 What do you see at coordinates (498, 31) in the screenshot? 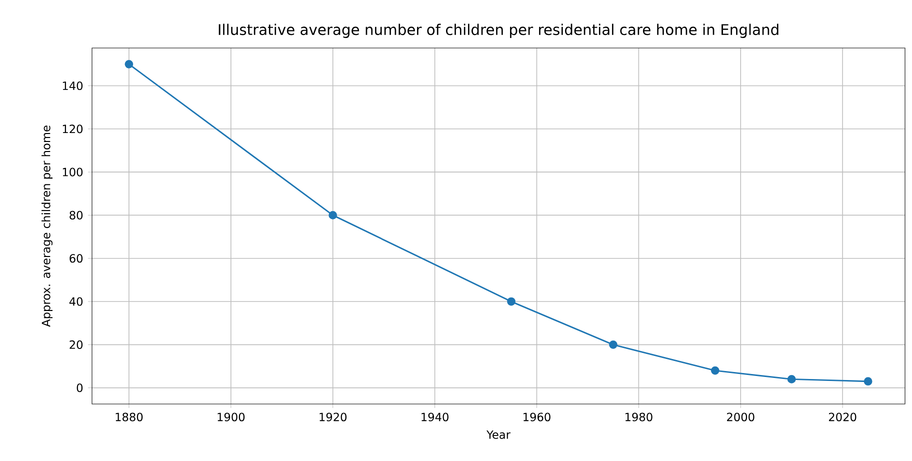
I see `chart-title: Illustrative average number of children per residential care home in England` at bounding box center [498, 31].